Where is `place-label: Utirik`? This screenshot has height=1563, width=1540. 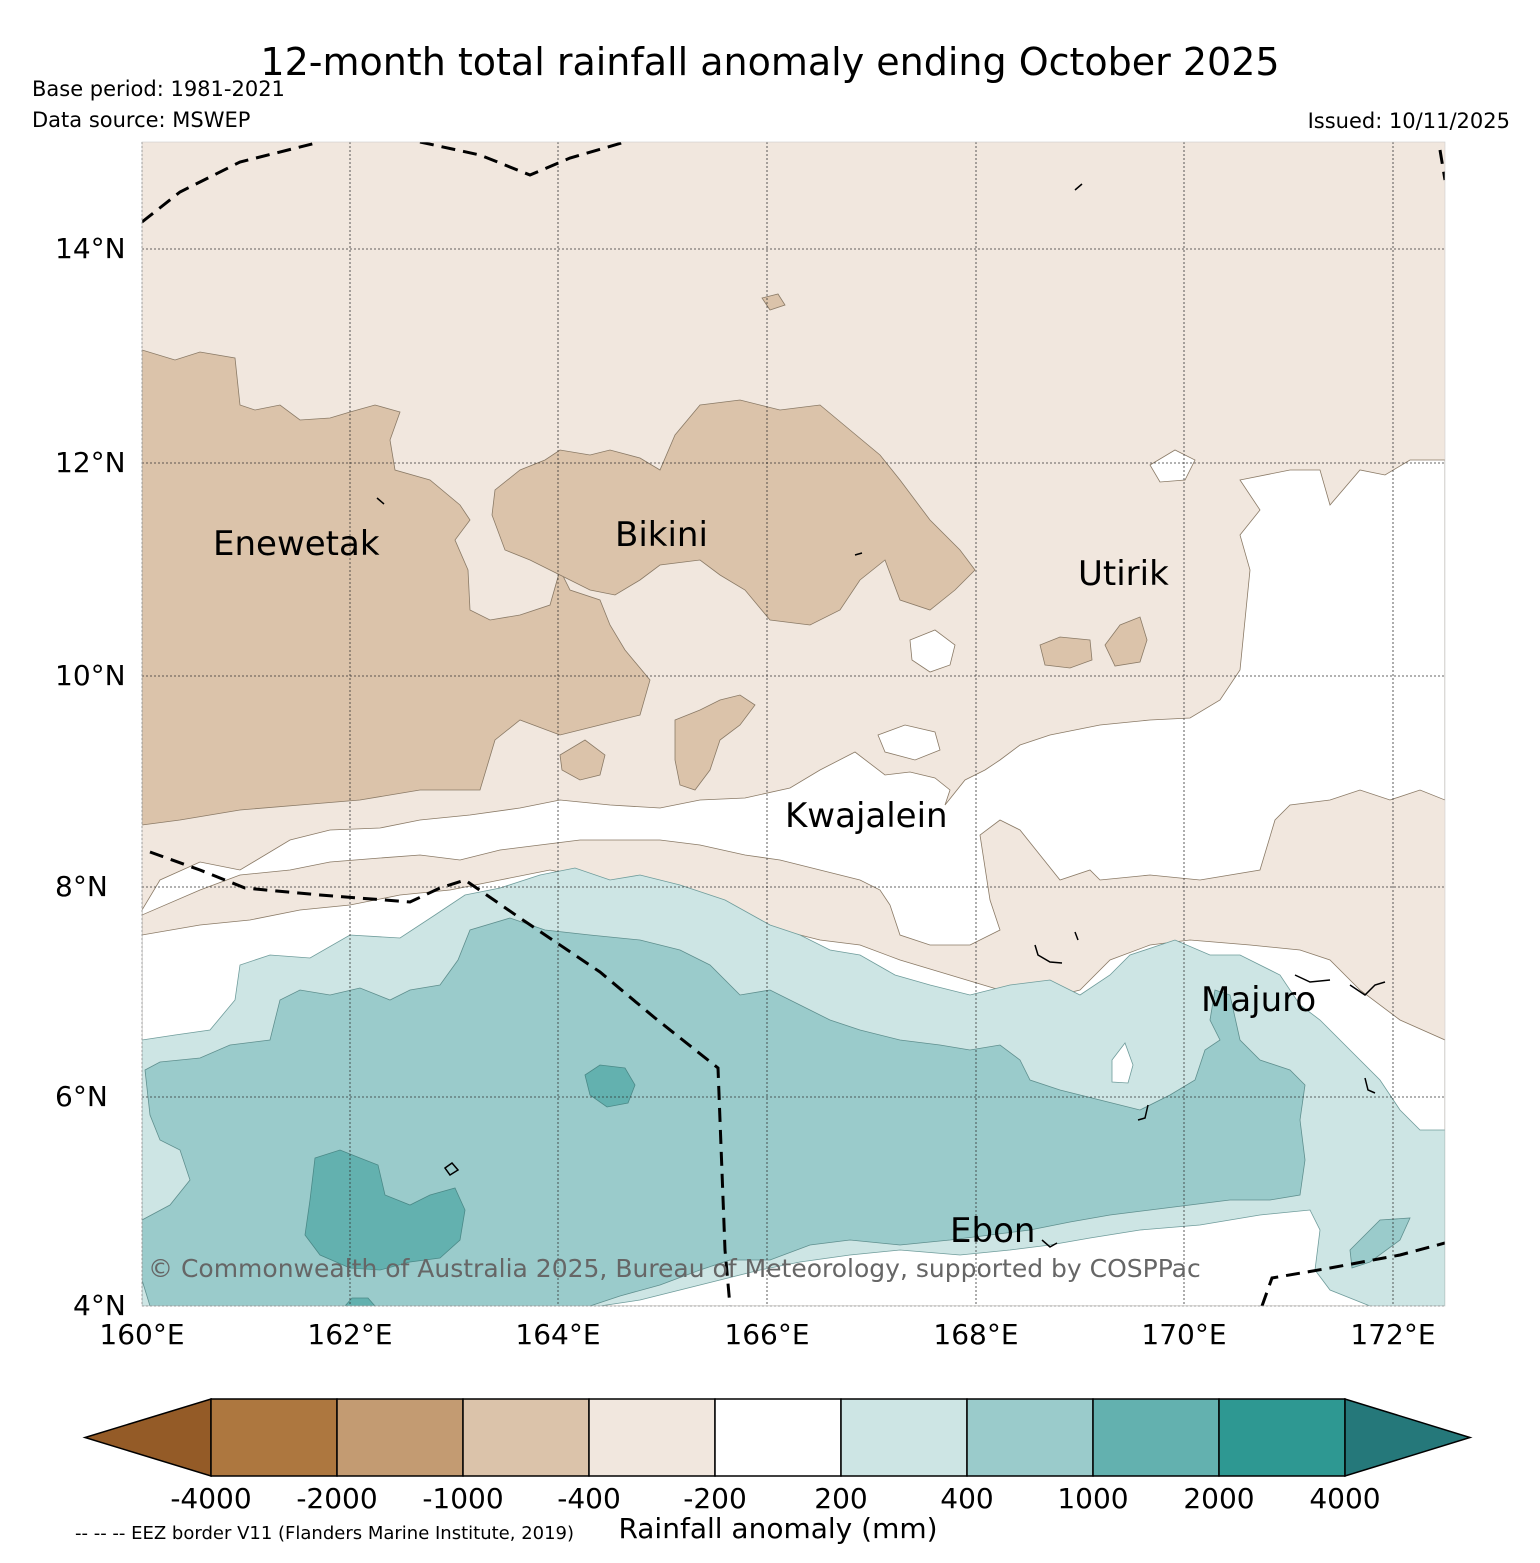
place-label: Utirik is located at coordinates (1123, 574).